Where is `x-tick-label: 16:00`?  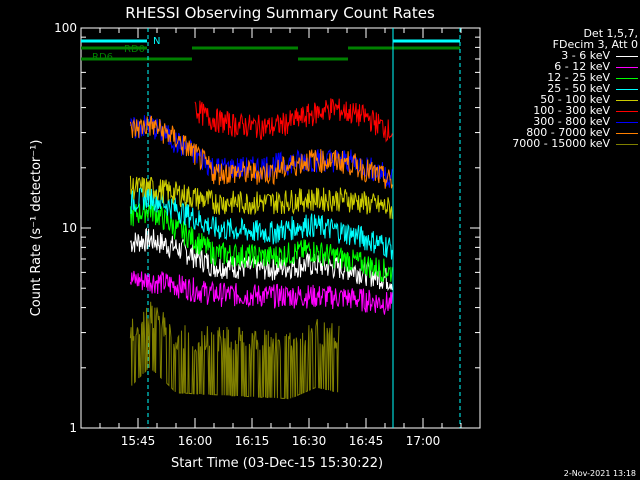 x-tick-label: 16:00 is located at coordinates (195, 441).